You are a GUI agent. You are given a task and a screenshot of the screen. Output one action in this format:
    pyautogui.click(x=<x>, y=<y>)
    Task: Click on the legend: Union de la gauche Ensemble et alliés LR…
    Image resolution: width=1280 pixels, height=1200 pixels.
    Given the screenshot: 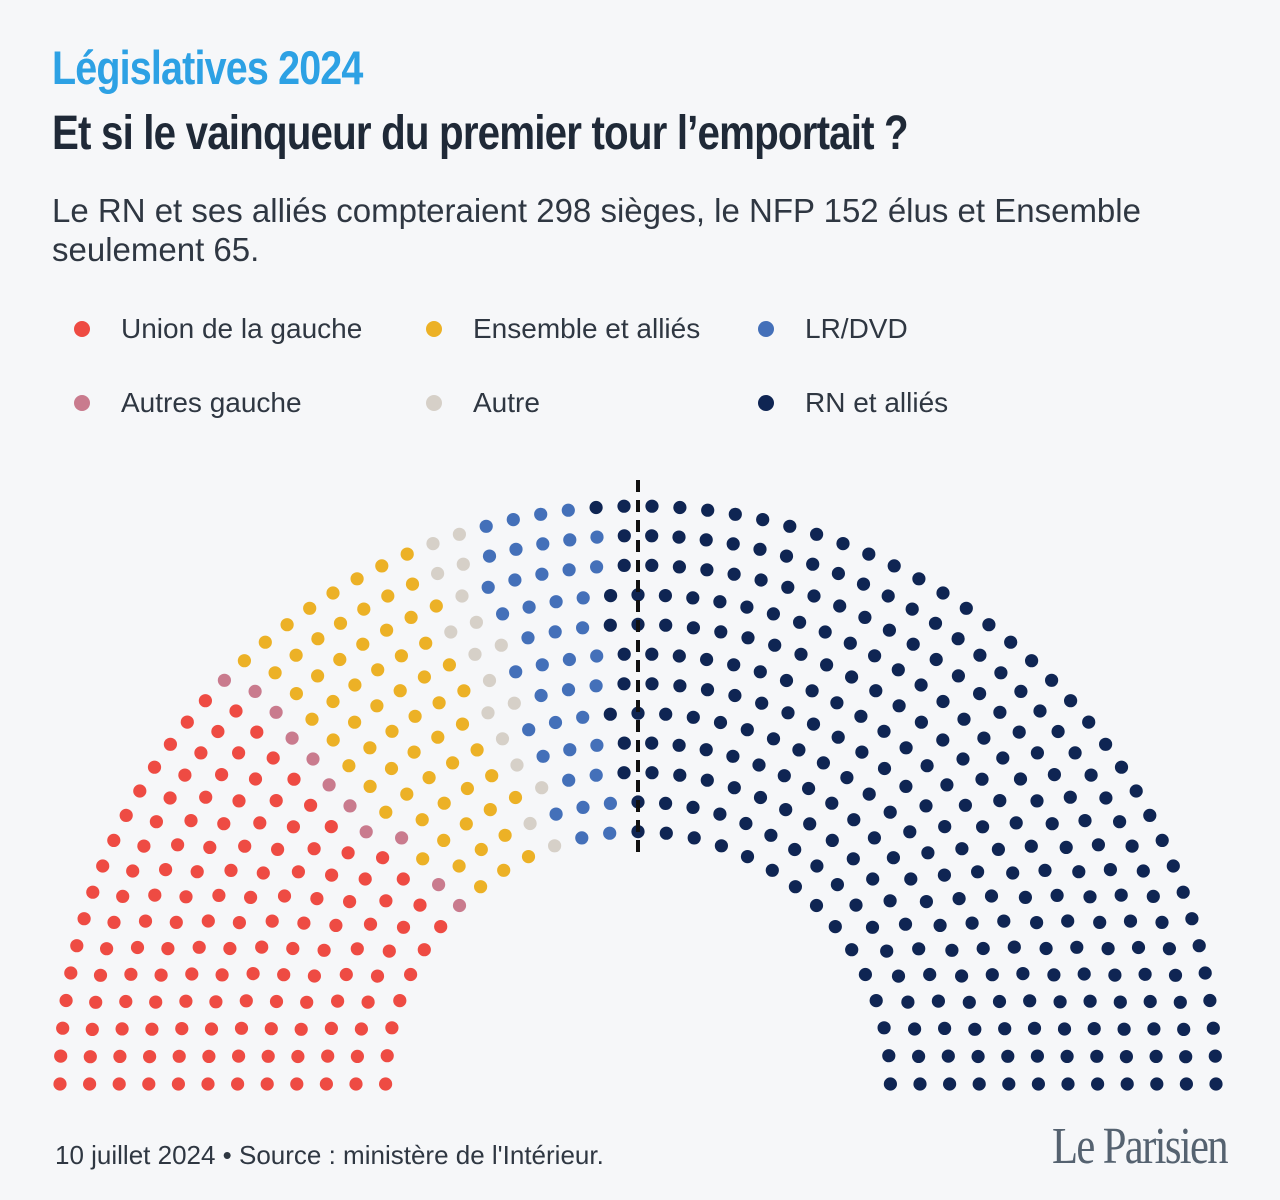 What is the action you would take?
    pyautogui.click(x=574, y=370)
    